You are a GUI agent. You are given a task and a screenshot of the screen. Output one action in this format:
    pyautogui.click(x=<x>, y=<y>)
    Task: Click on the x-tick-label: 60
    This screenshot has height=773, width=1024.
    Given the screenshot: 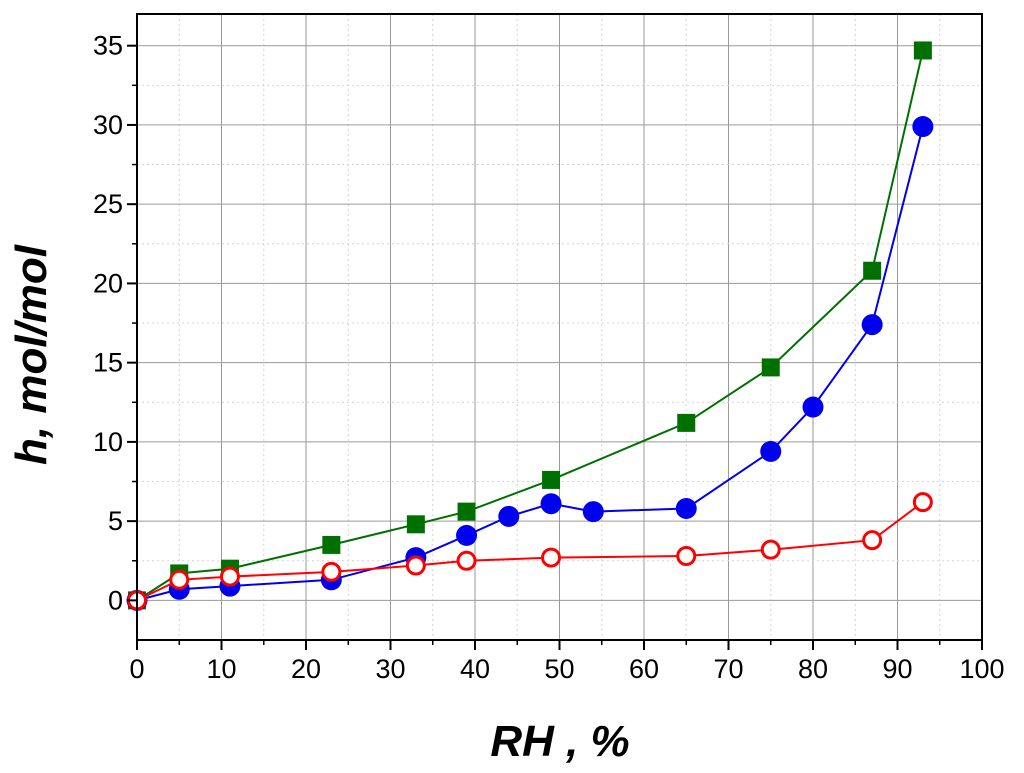 What is the action you would take?
    pyautogui.click(x=644, y=669)
    